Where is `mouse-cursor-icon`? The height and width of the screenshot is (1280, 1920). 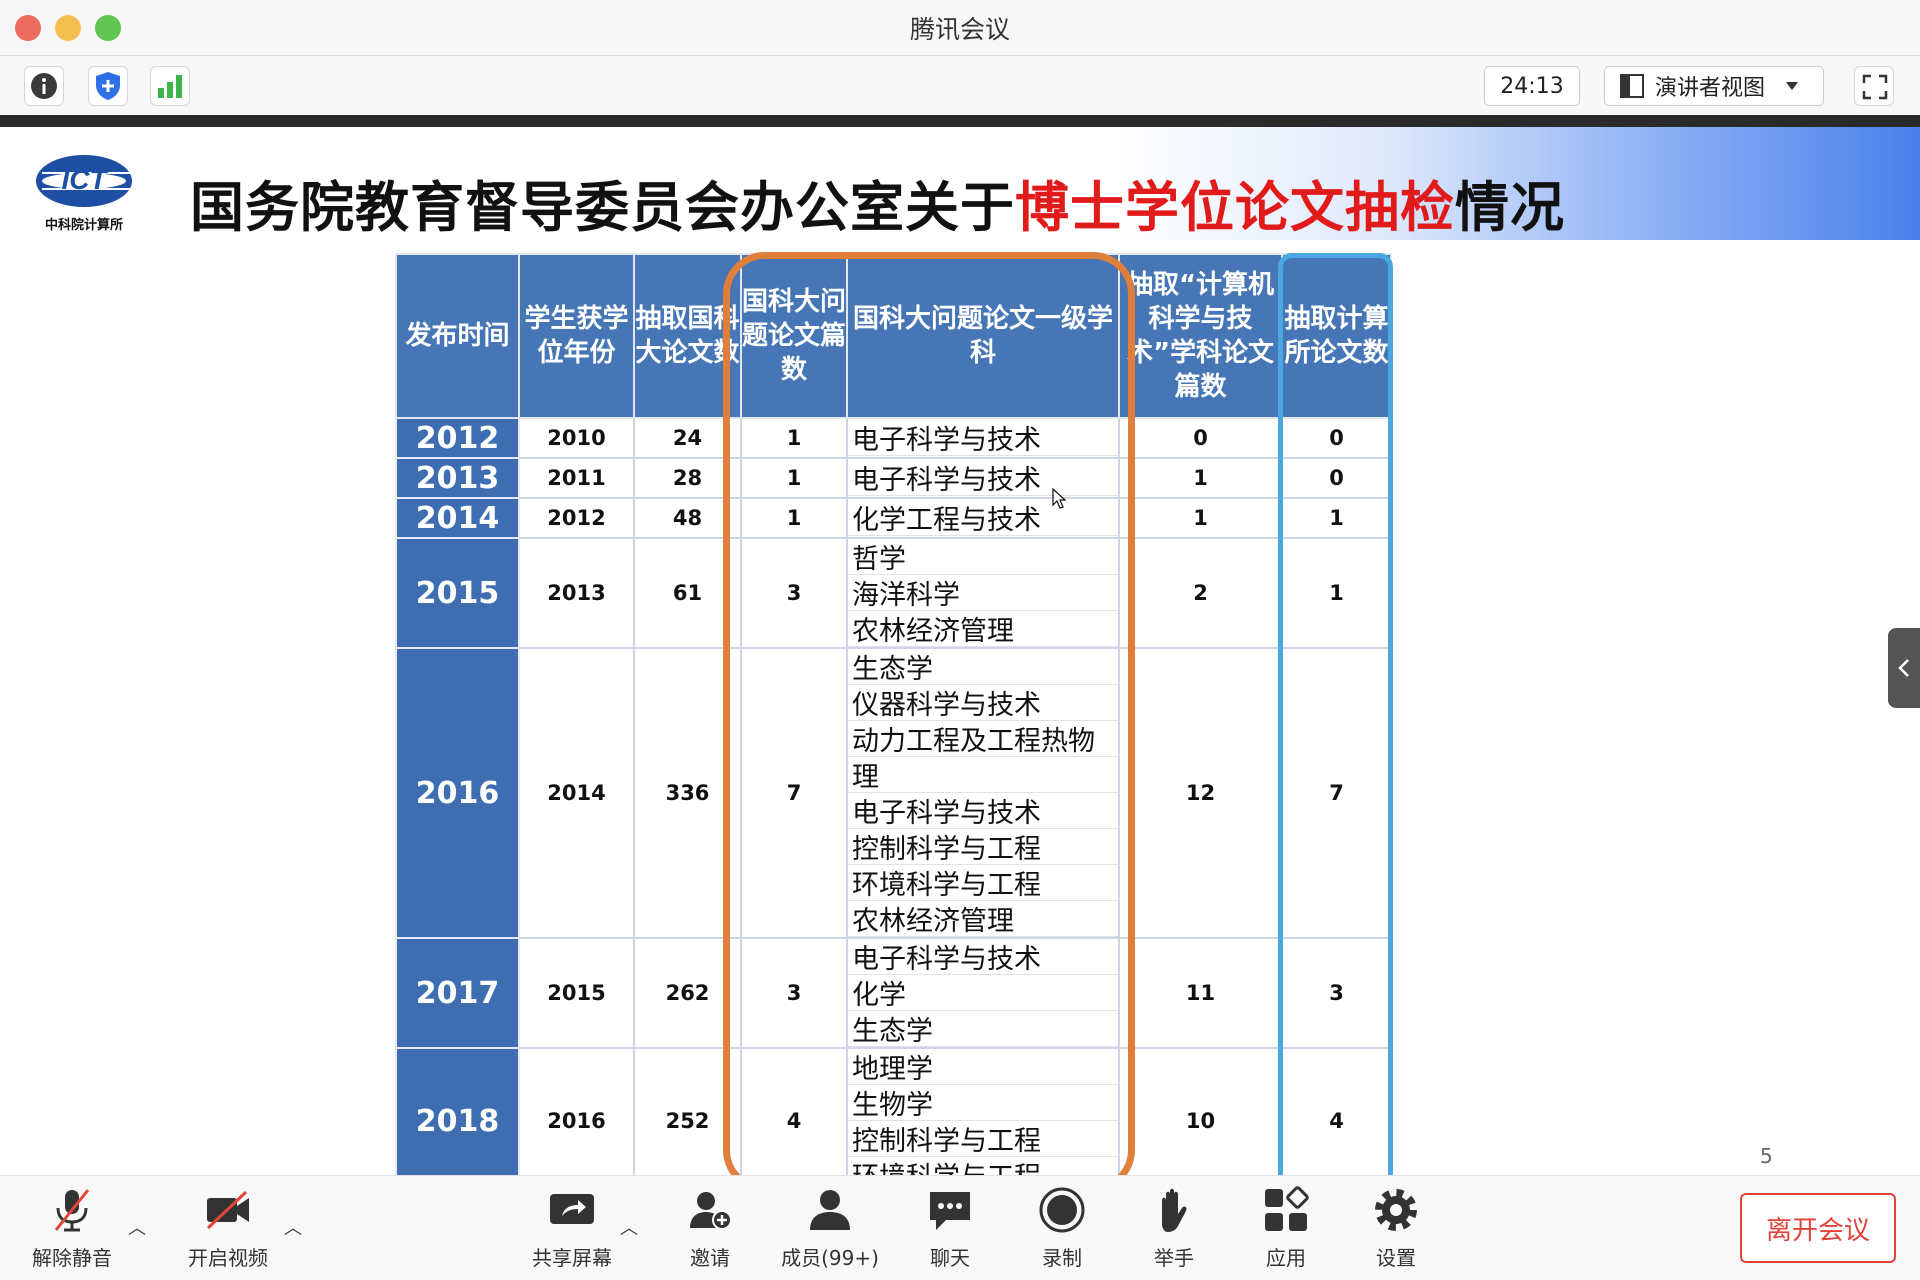
mouse-cursor-icon is located at coordinates (1059, 498).